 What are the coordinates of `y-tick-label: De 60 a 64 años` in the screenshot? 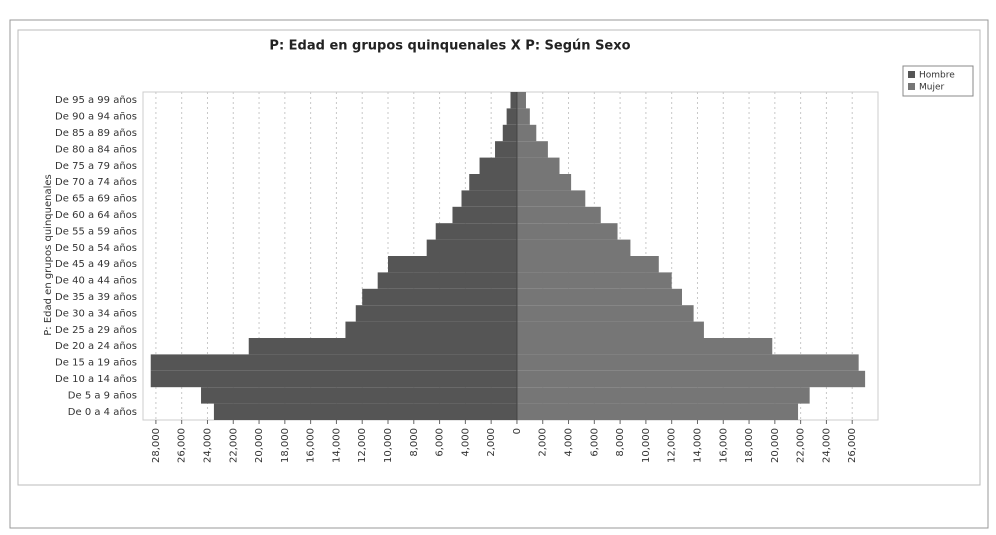 It's located at (96, 215).